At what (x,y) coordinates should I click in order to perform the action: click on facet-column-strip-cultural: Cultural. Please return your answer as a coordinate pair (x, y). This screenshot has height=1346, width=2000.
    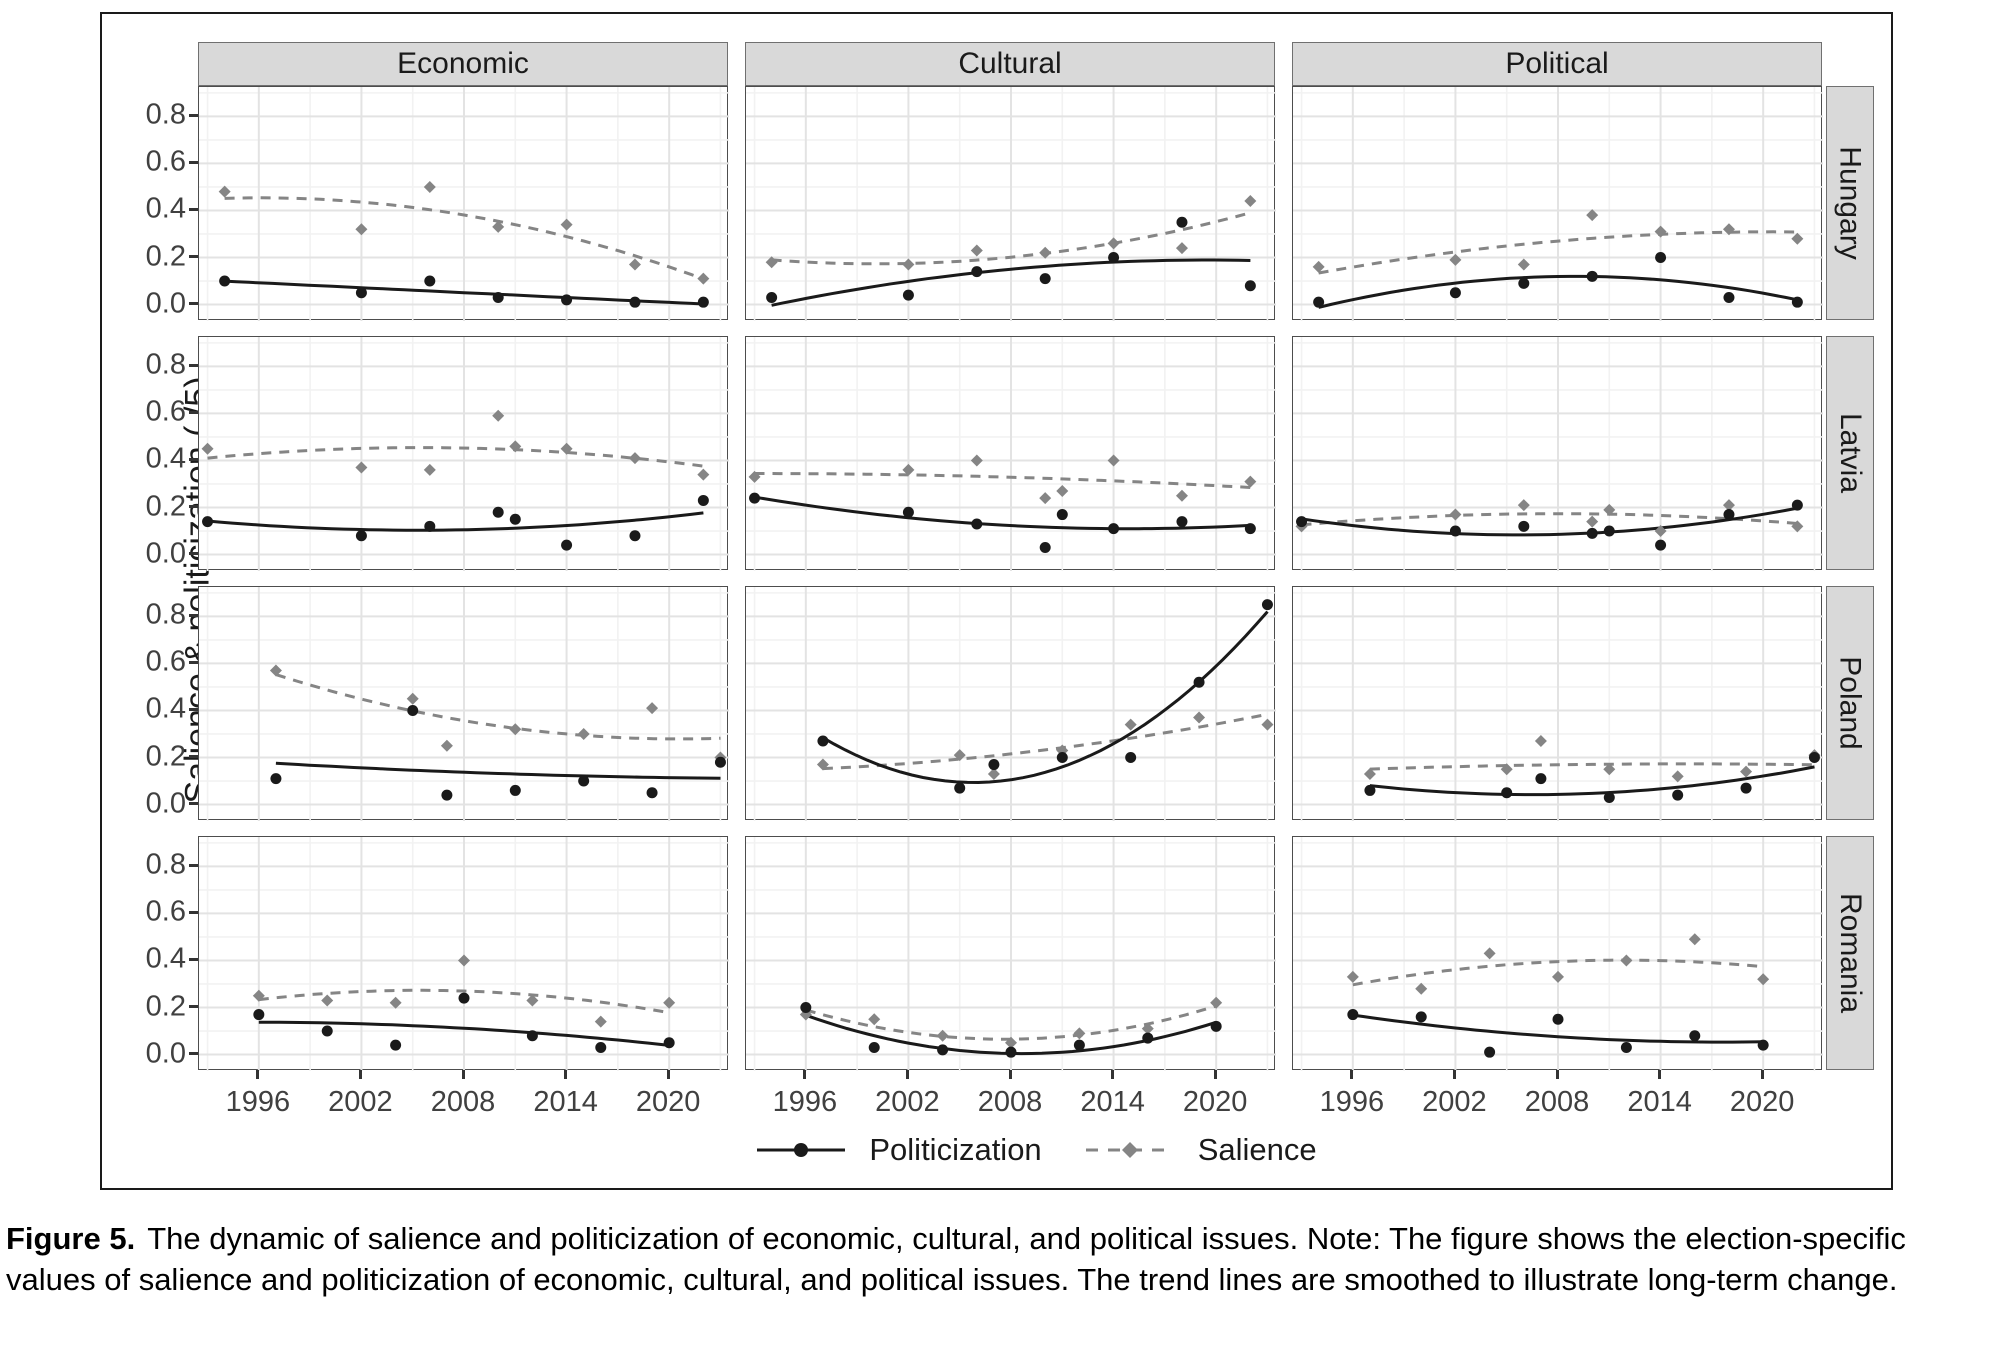
    Looking at the image, I should click on (1010, 64).